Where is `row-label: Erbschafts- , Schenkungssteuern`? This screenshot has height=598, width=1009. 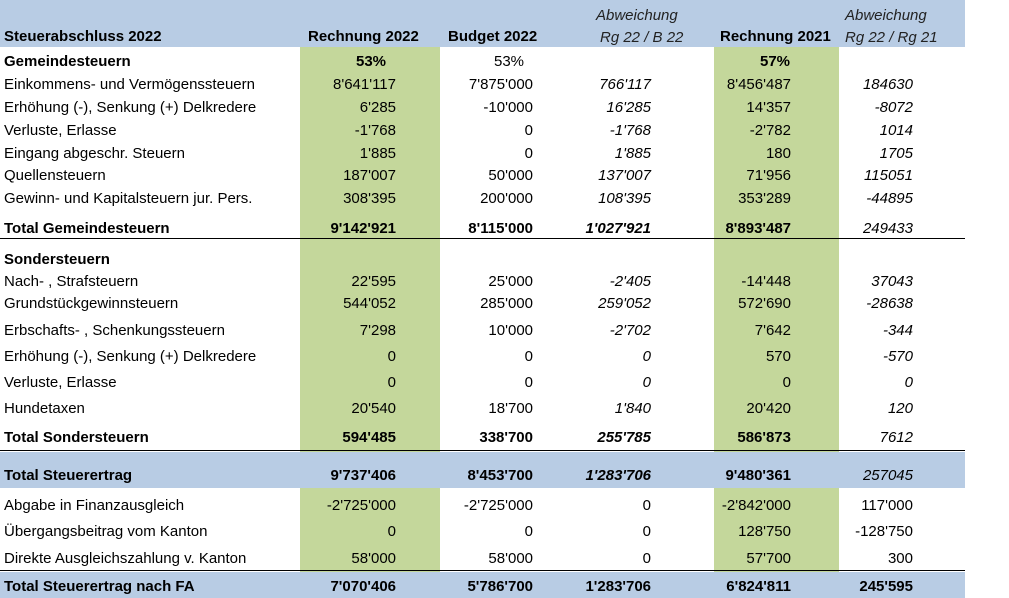 row-label: Erbschafts- , Schenkungssteuern is located at coordinates (114, 330).